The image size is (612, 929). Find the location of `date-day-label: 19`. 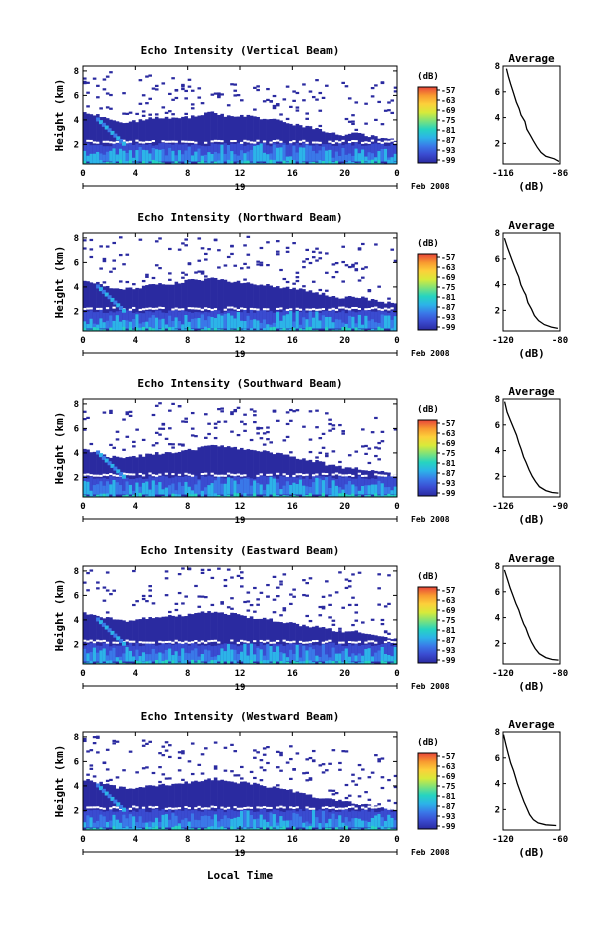

date-day-label: 19 is located at coordinates (240, 854).